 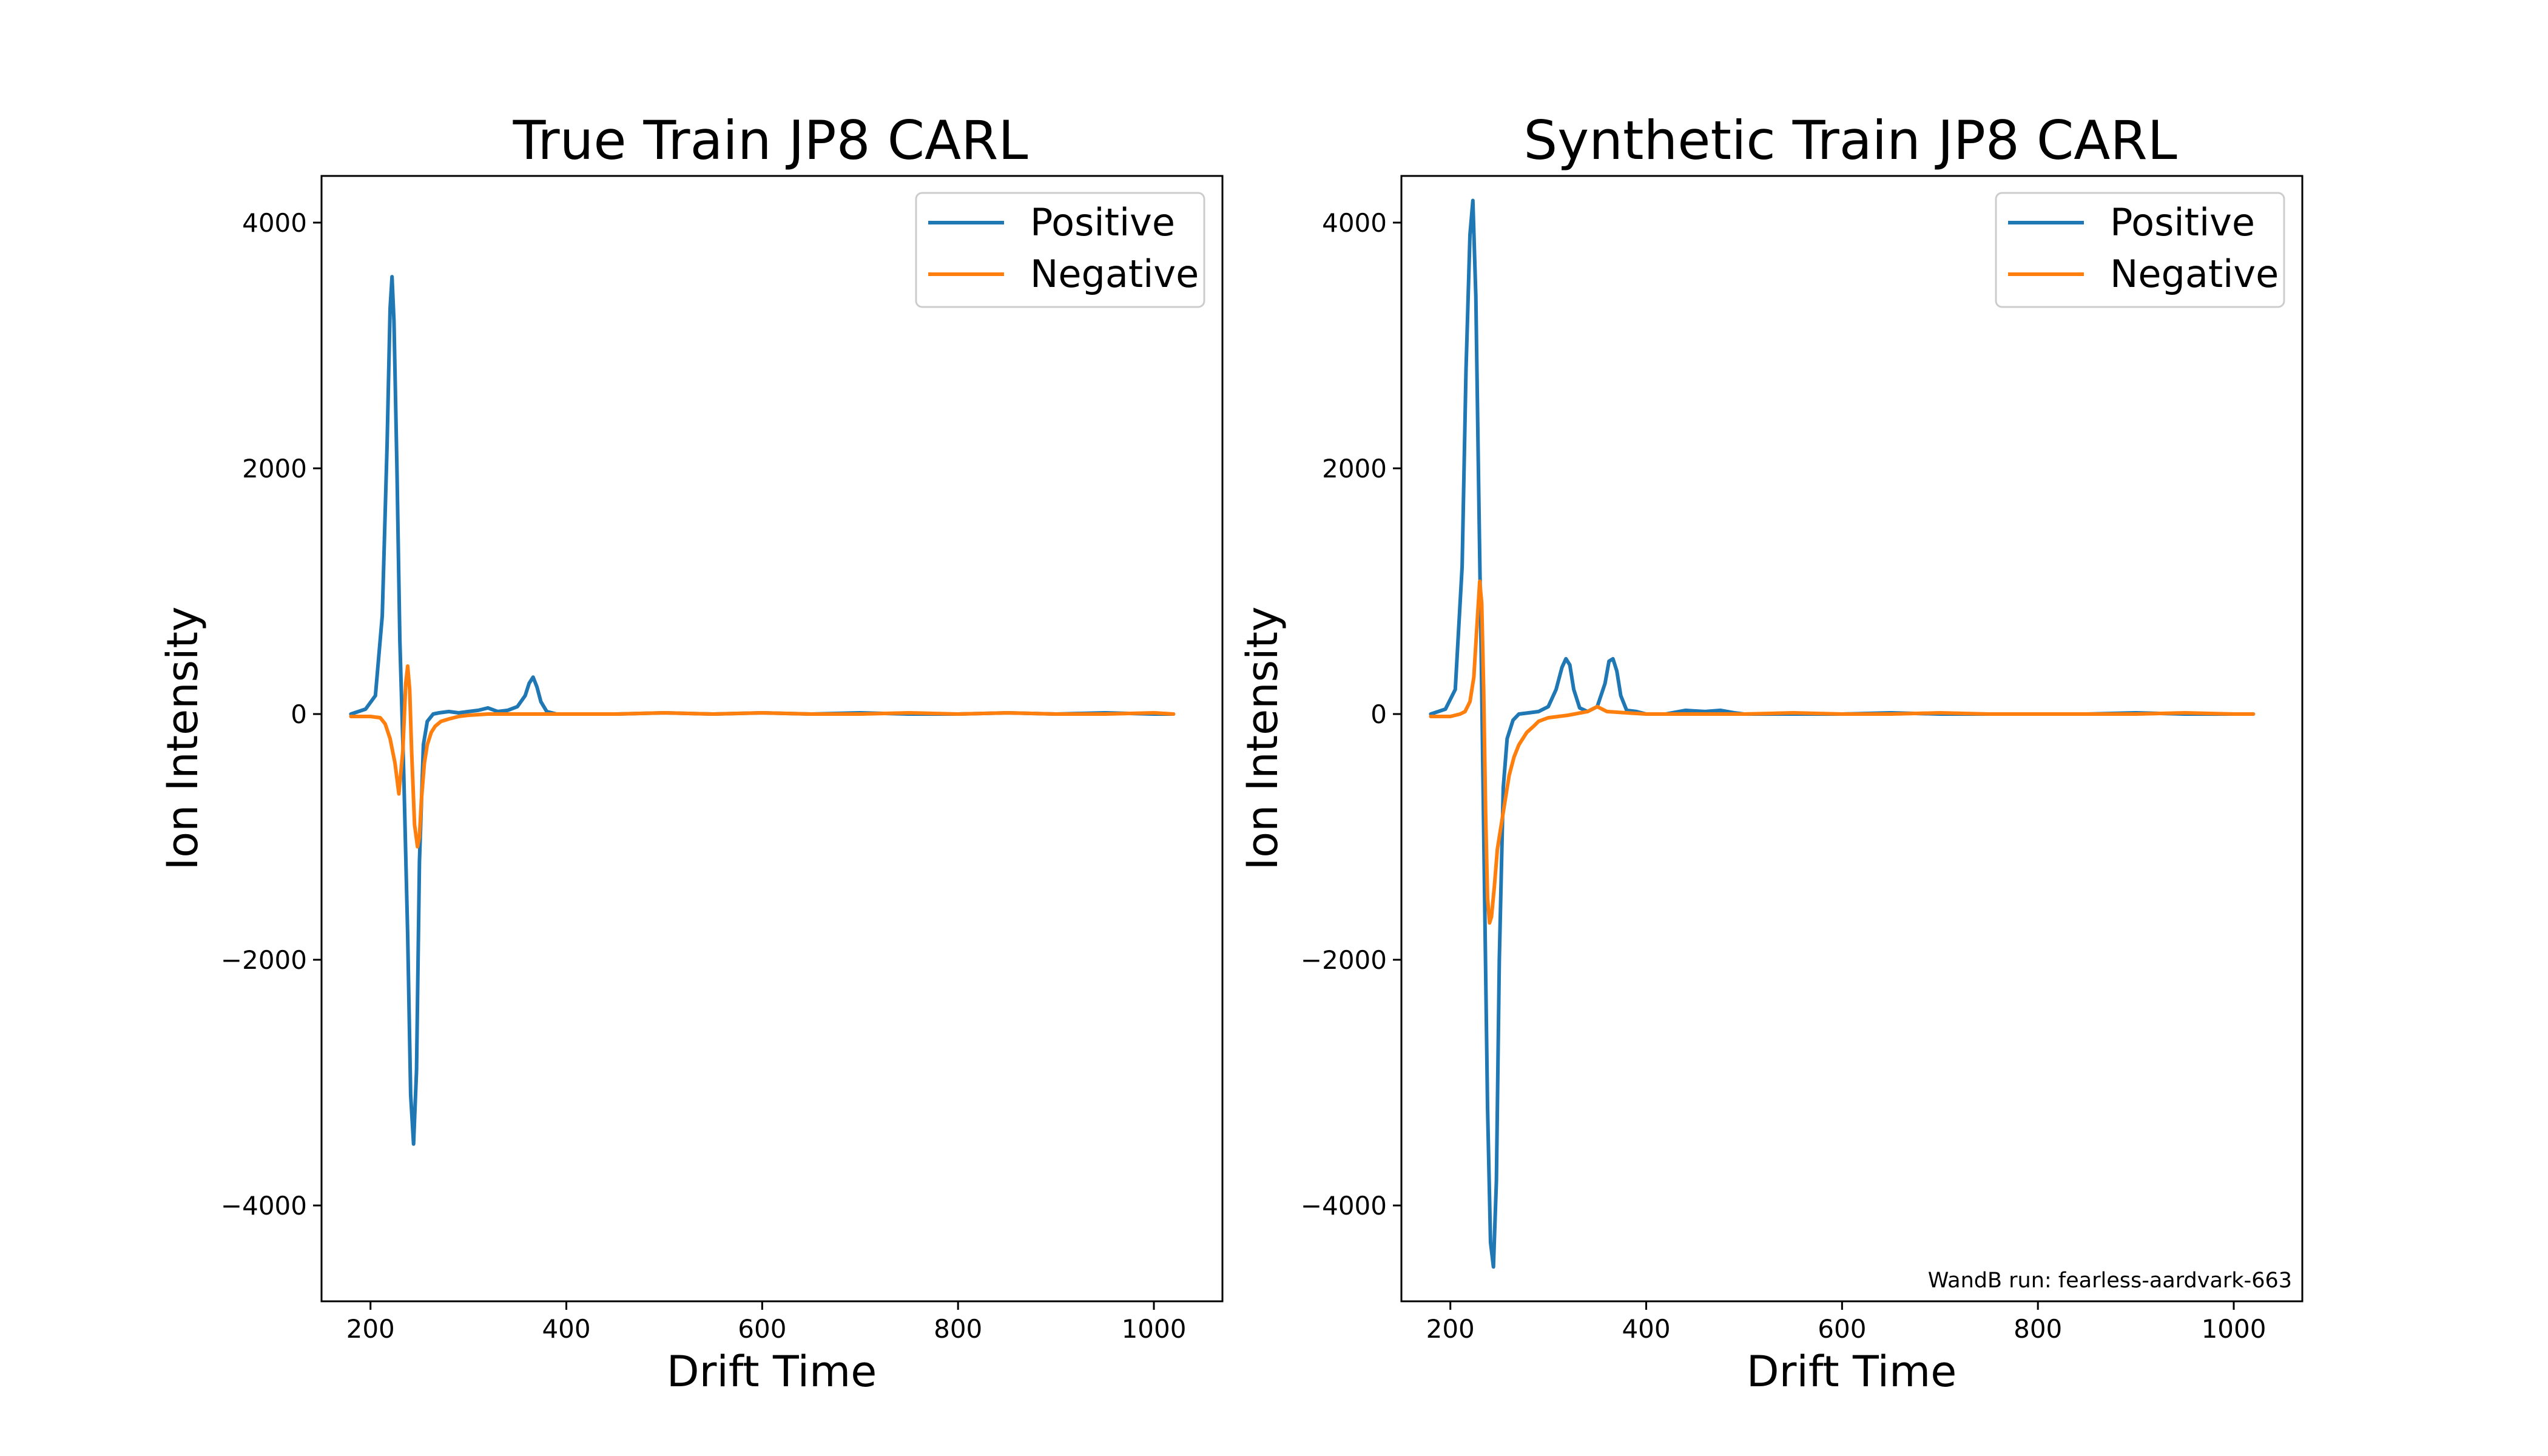 I want to click on chart-title: True Train JP8 CARL, so click(x=770, y=140).